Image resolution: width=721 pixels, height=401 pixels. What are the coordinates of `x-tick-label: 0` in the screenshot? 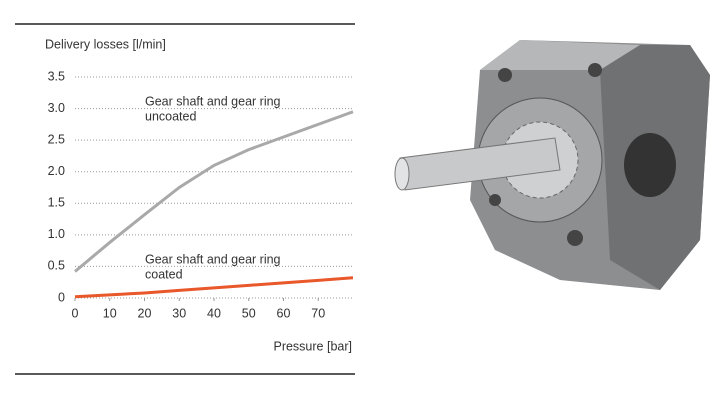 It's located at (75, 313).